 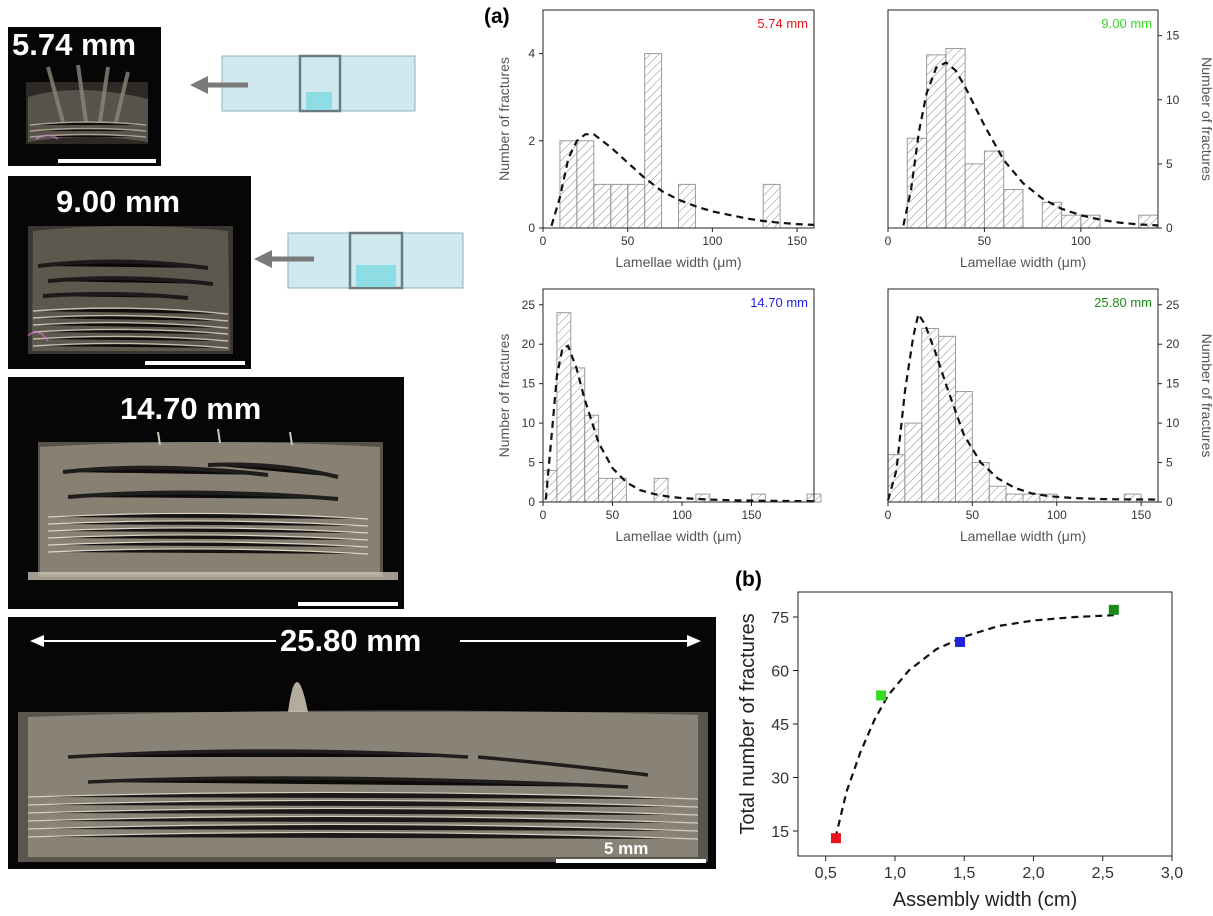 What do you see at coordinates (626, 848) in the screenshot?
I see `scalebar-label: 5 mm` at bounding box center [626, 848].